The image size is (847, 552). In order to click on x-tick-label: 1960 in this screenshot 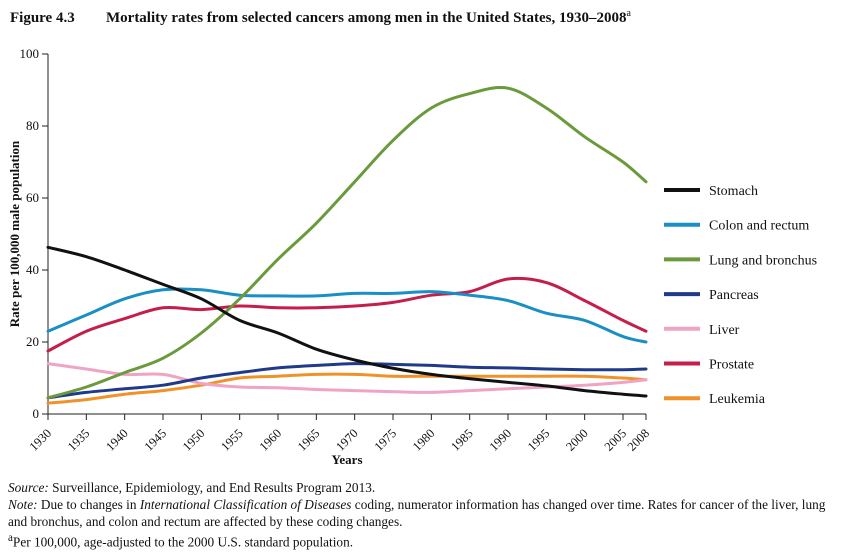, I will do `click(271, 440)`.